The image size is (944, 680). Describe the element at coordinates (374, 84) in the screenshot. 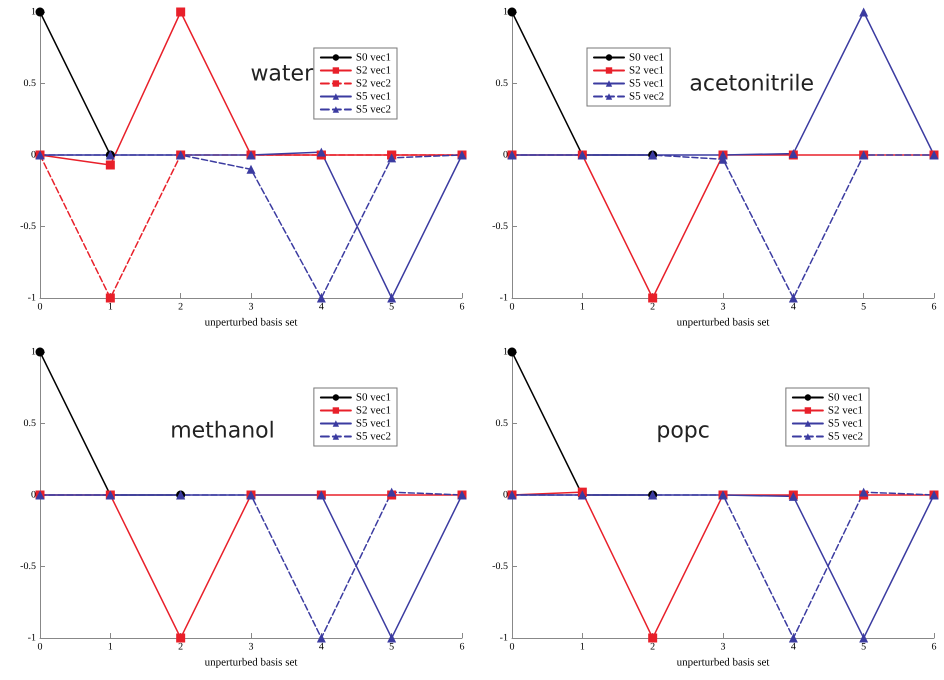

I see `legend-label: S2 vec2` at that location.